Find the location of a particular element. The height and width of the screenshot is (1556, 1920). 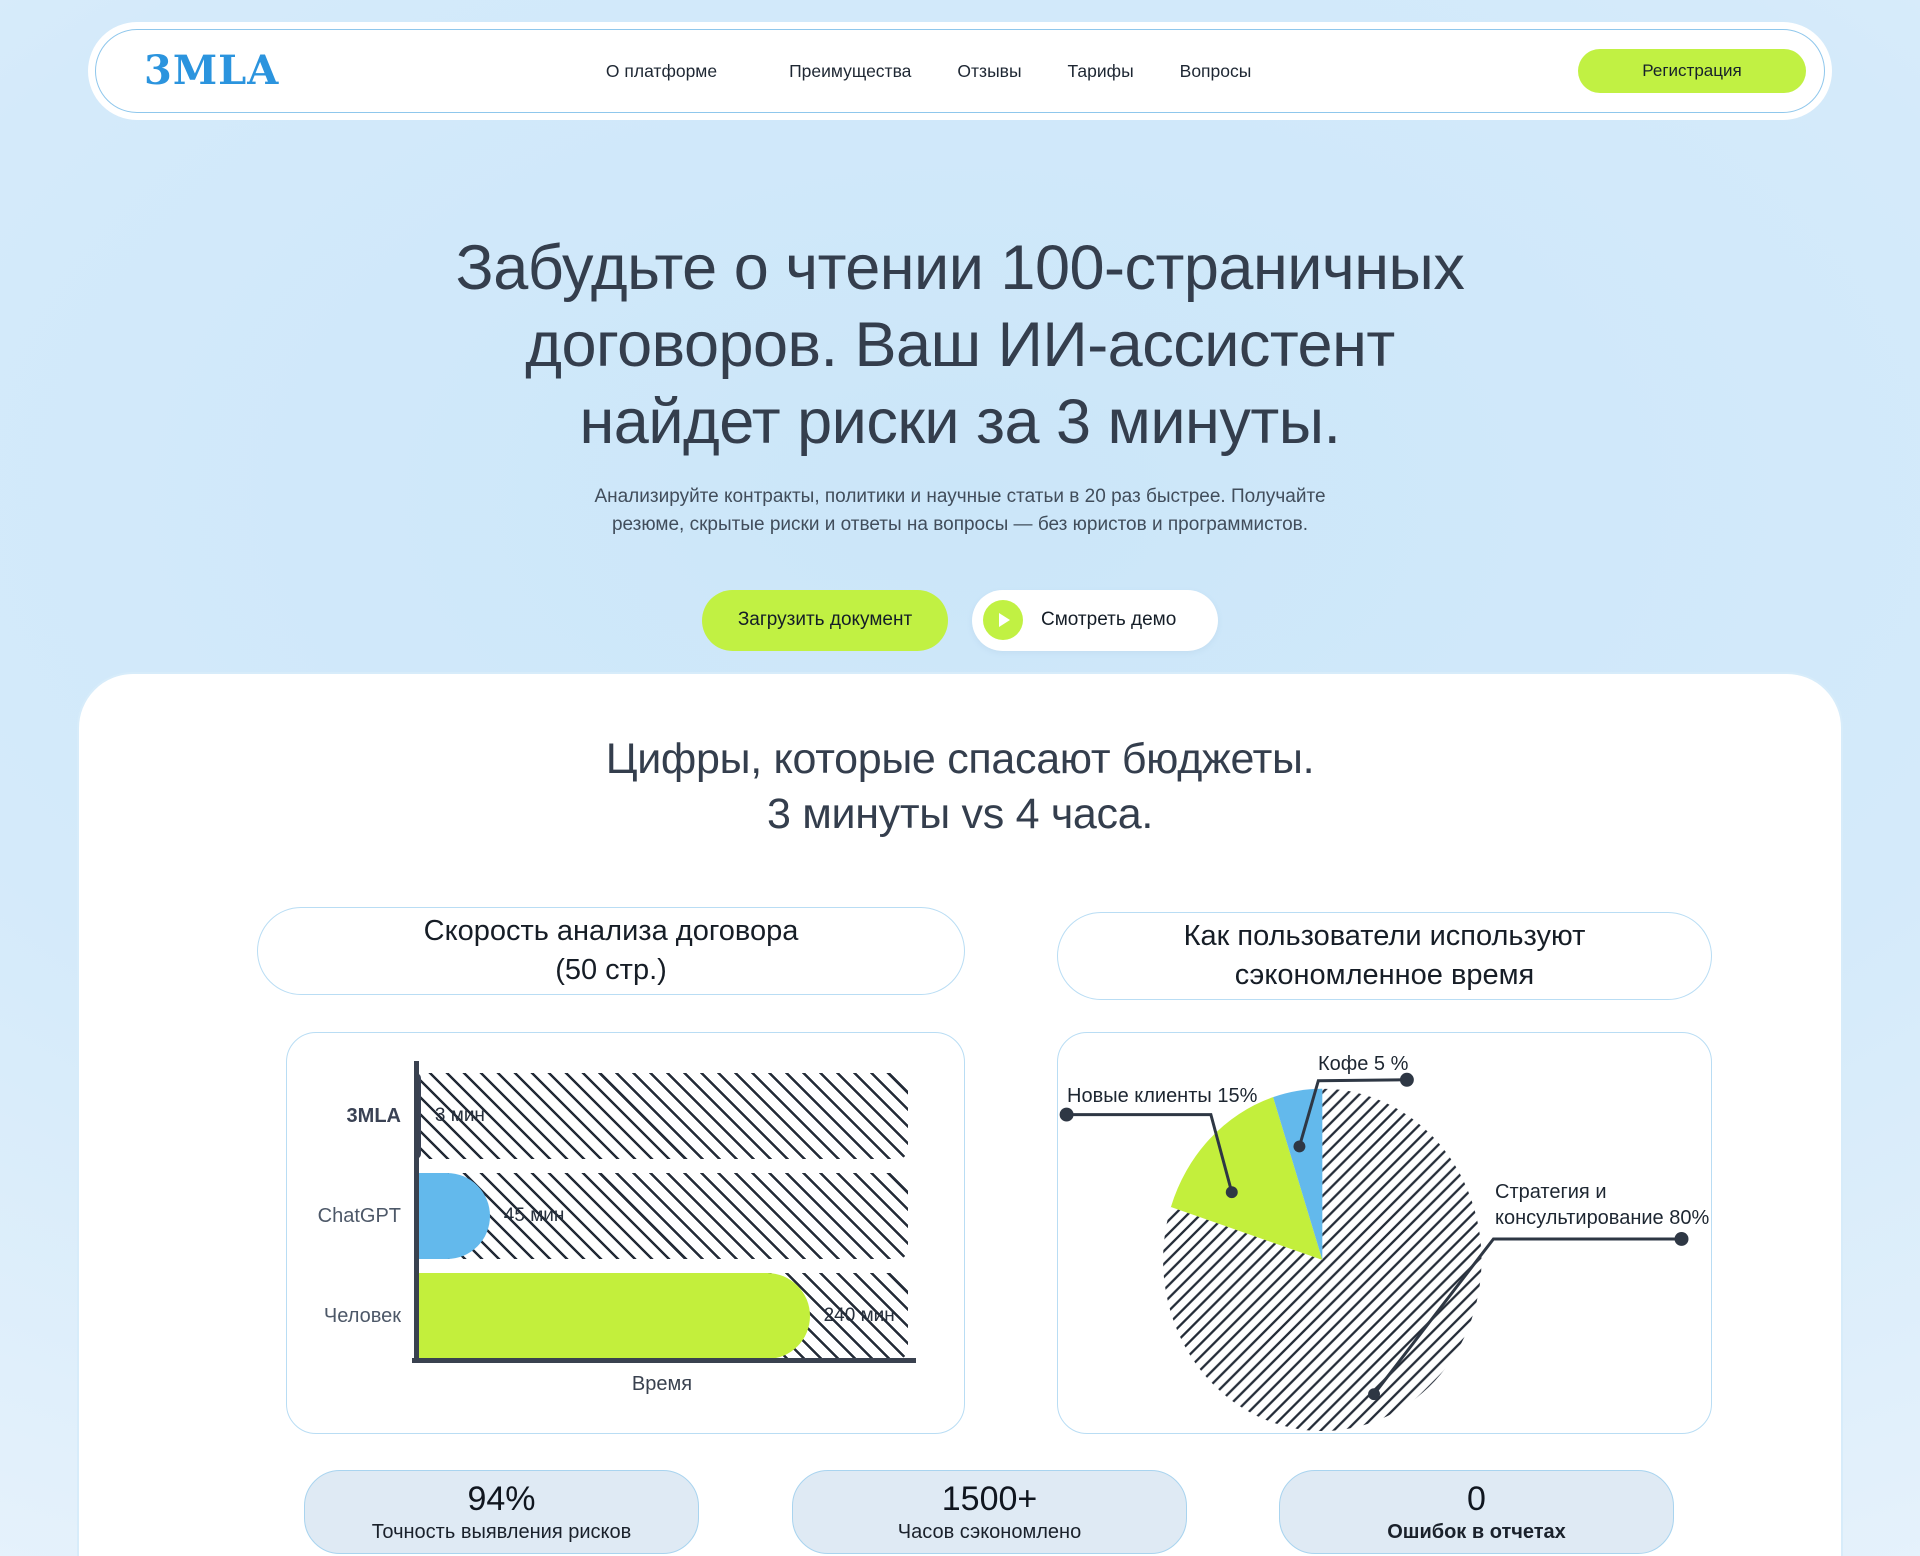

bar-chart-y-axis is located at coordinates (416, 1212).